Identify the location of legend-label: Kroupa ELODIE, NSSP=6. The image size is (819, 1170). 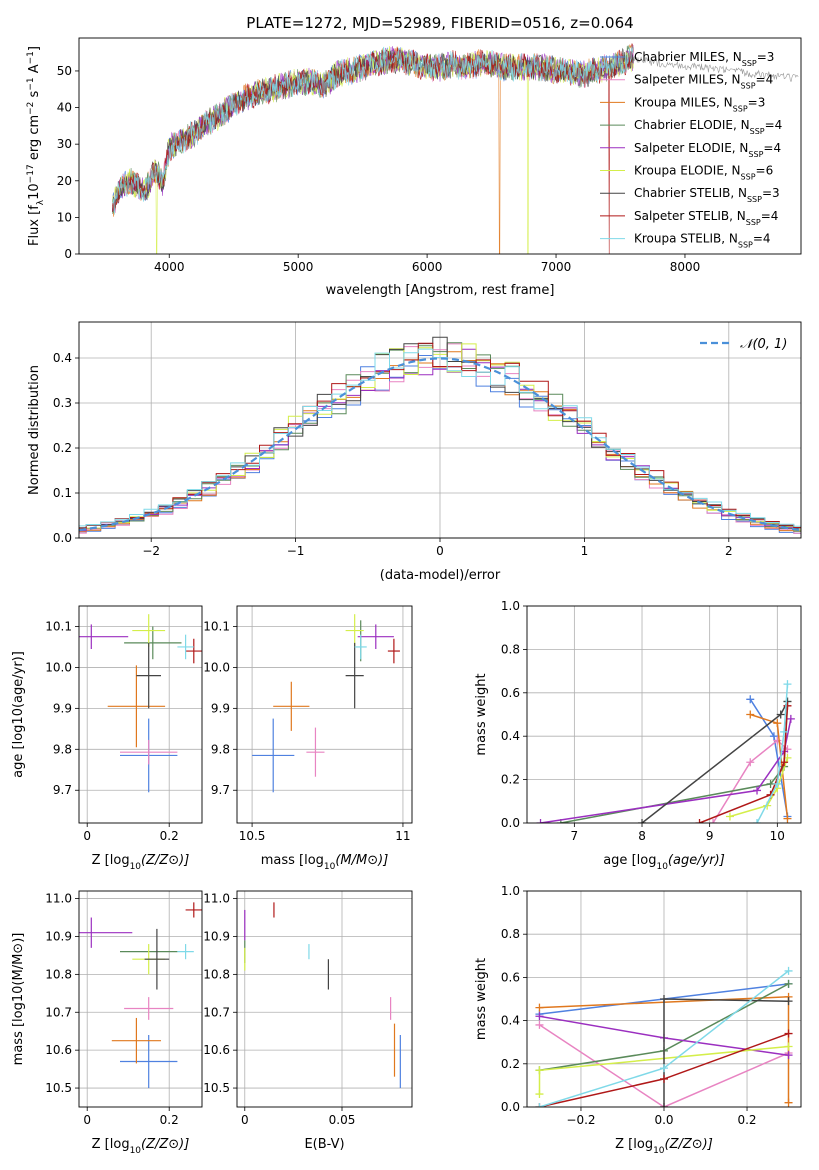
(703, 173).